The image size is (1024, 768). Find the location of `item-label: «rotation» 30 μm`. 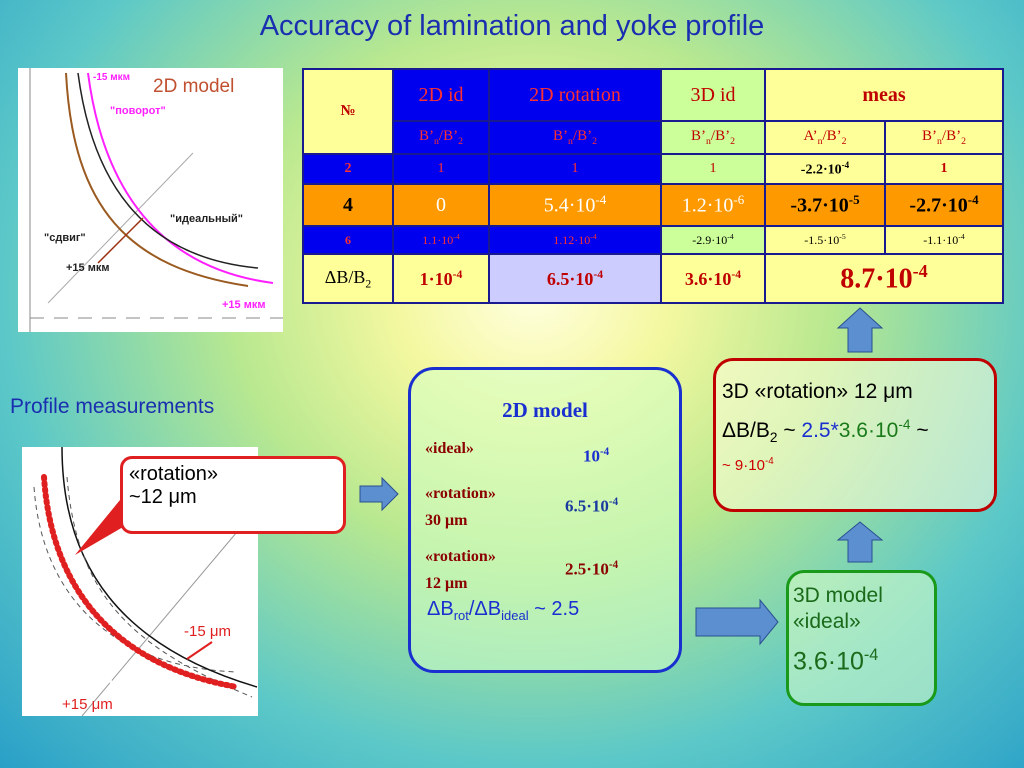

item-label: «rotation» 30 μm is located at coordinates (460, 507).